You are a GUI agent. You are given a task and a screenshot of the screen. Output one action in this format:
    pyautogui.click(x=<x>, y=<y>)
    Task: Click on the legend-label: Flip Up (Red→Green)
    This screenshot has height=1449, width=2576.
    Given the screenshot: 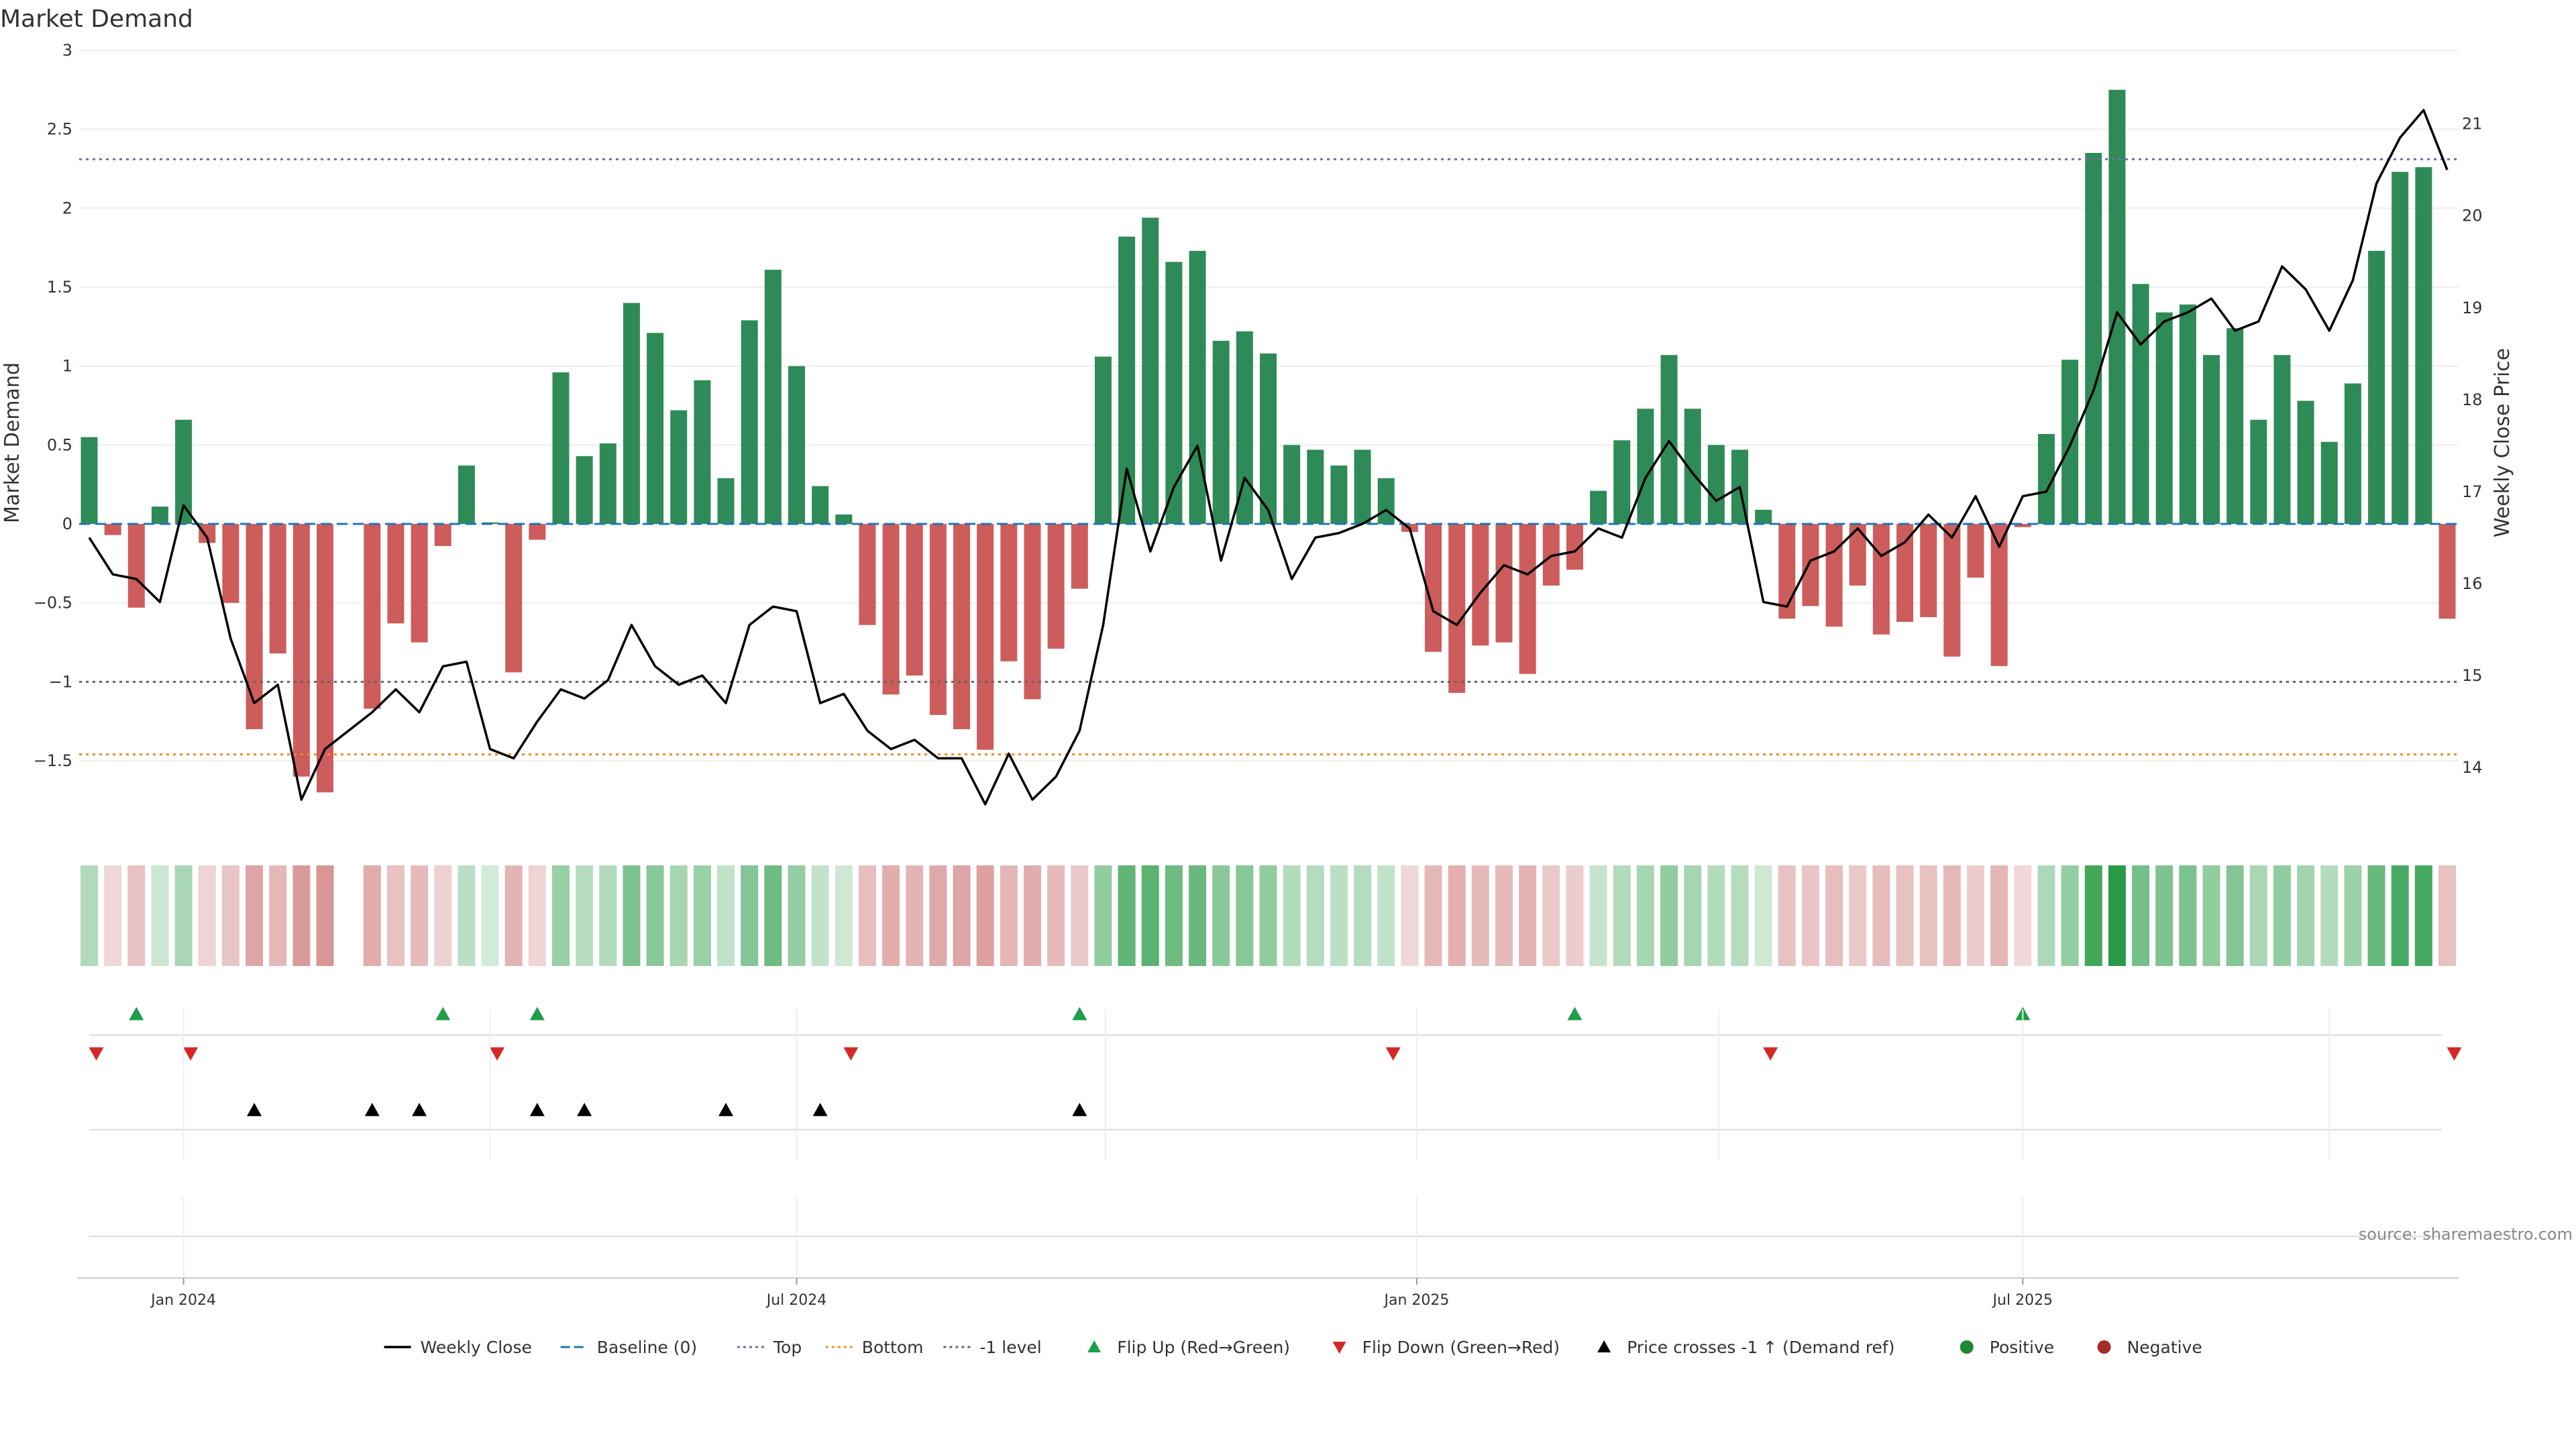 What is the action you would take?
    pyautogui.click(x=1203, y=1347)
    